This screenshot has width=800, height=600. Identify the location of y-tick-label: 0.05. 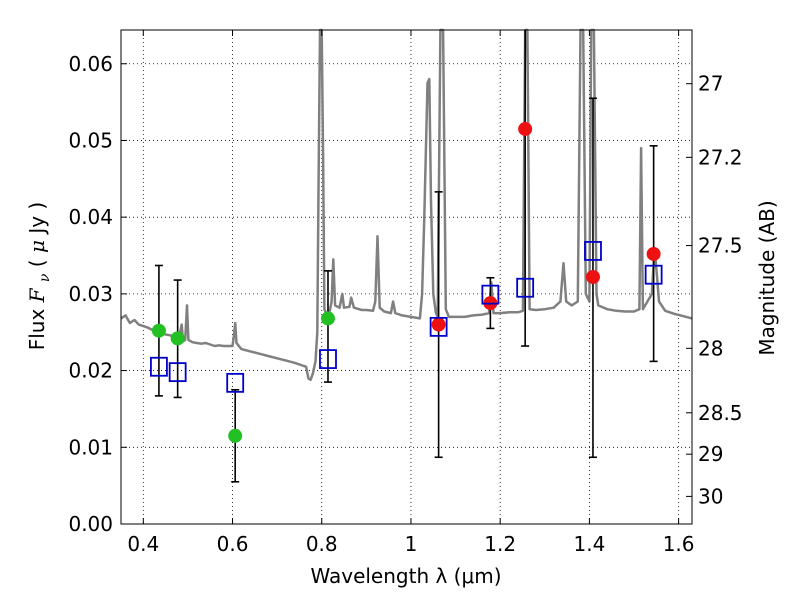
(90, 140).